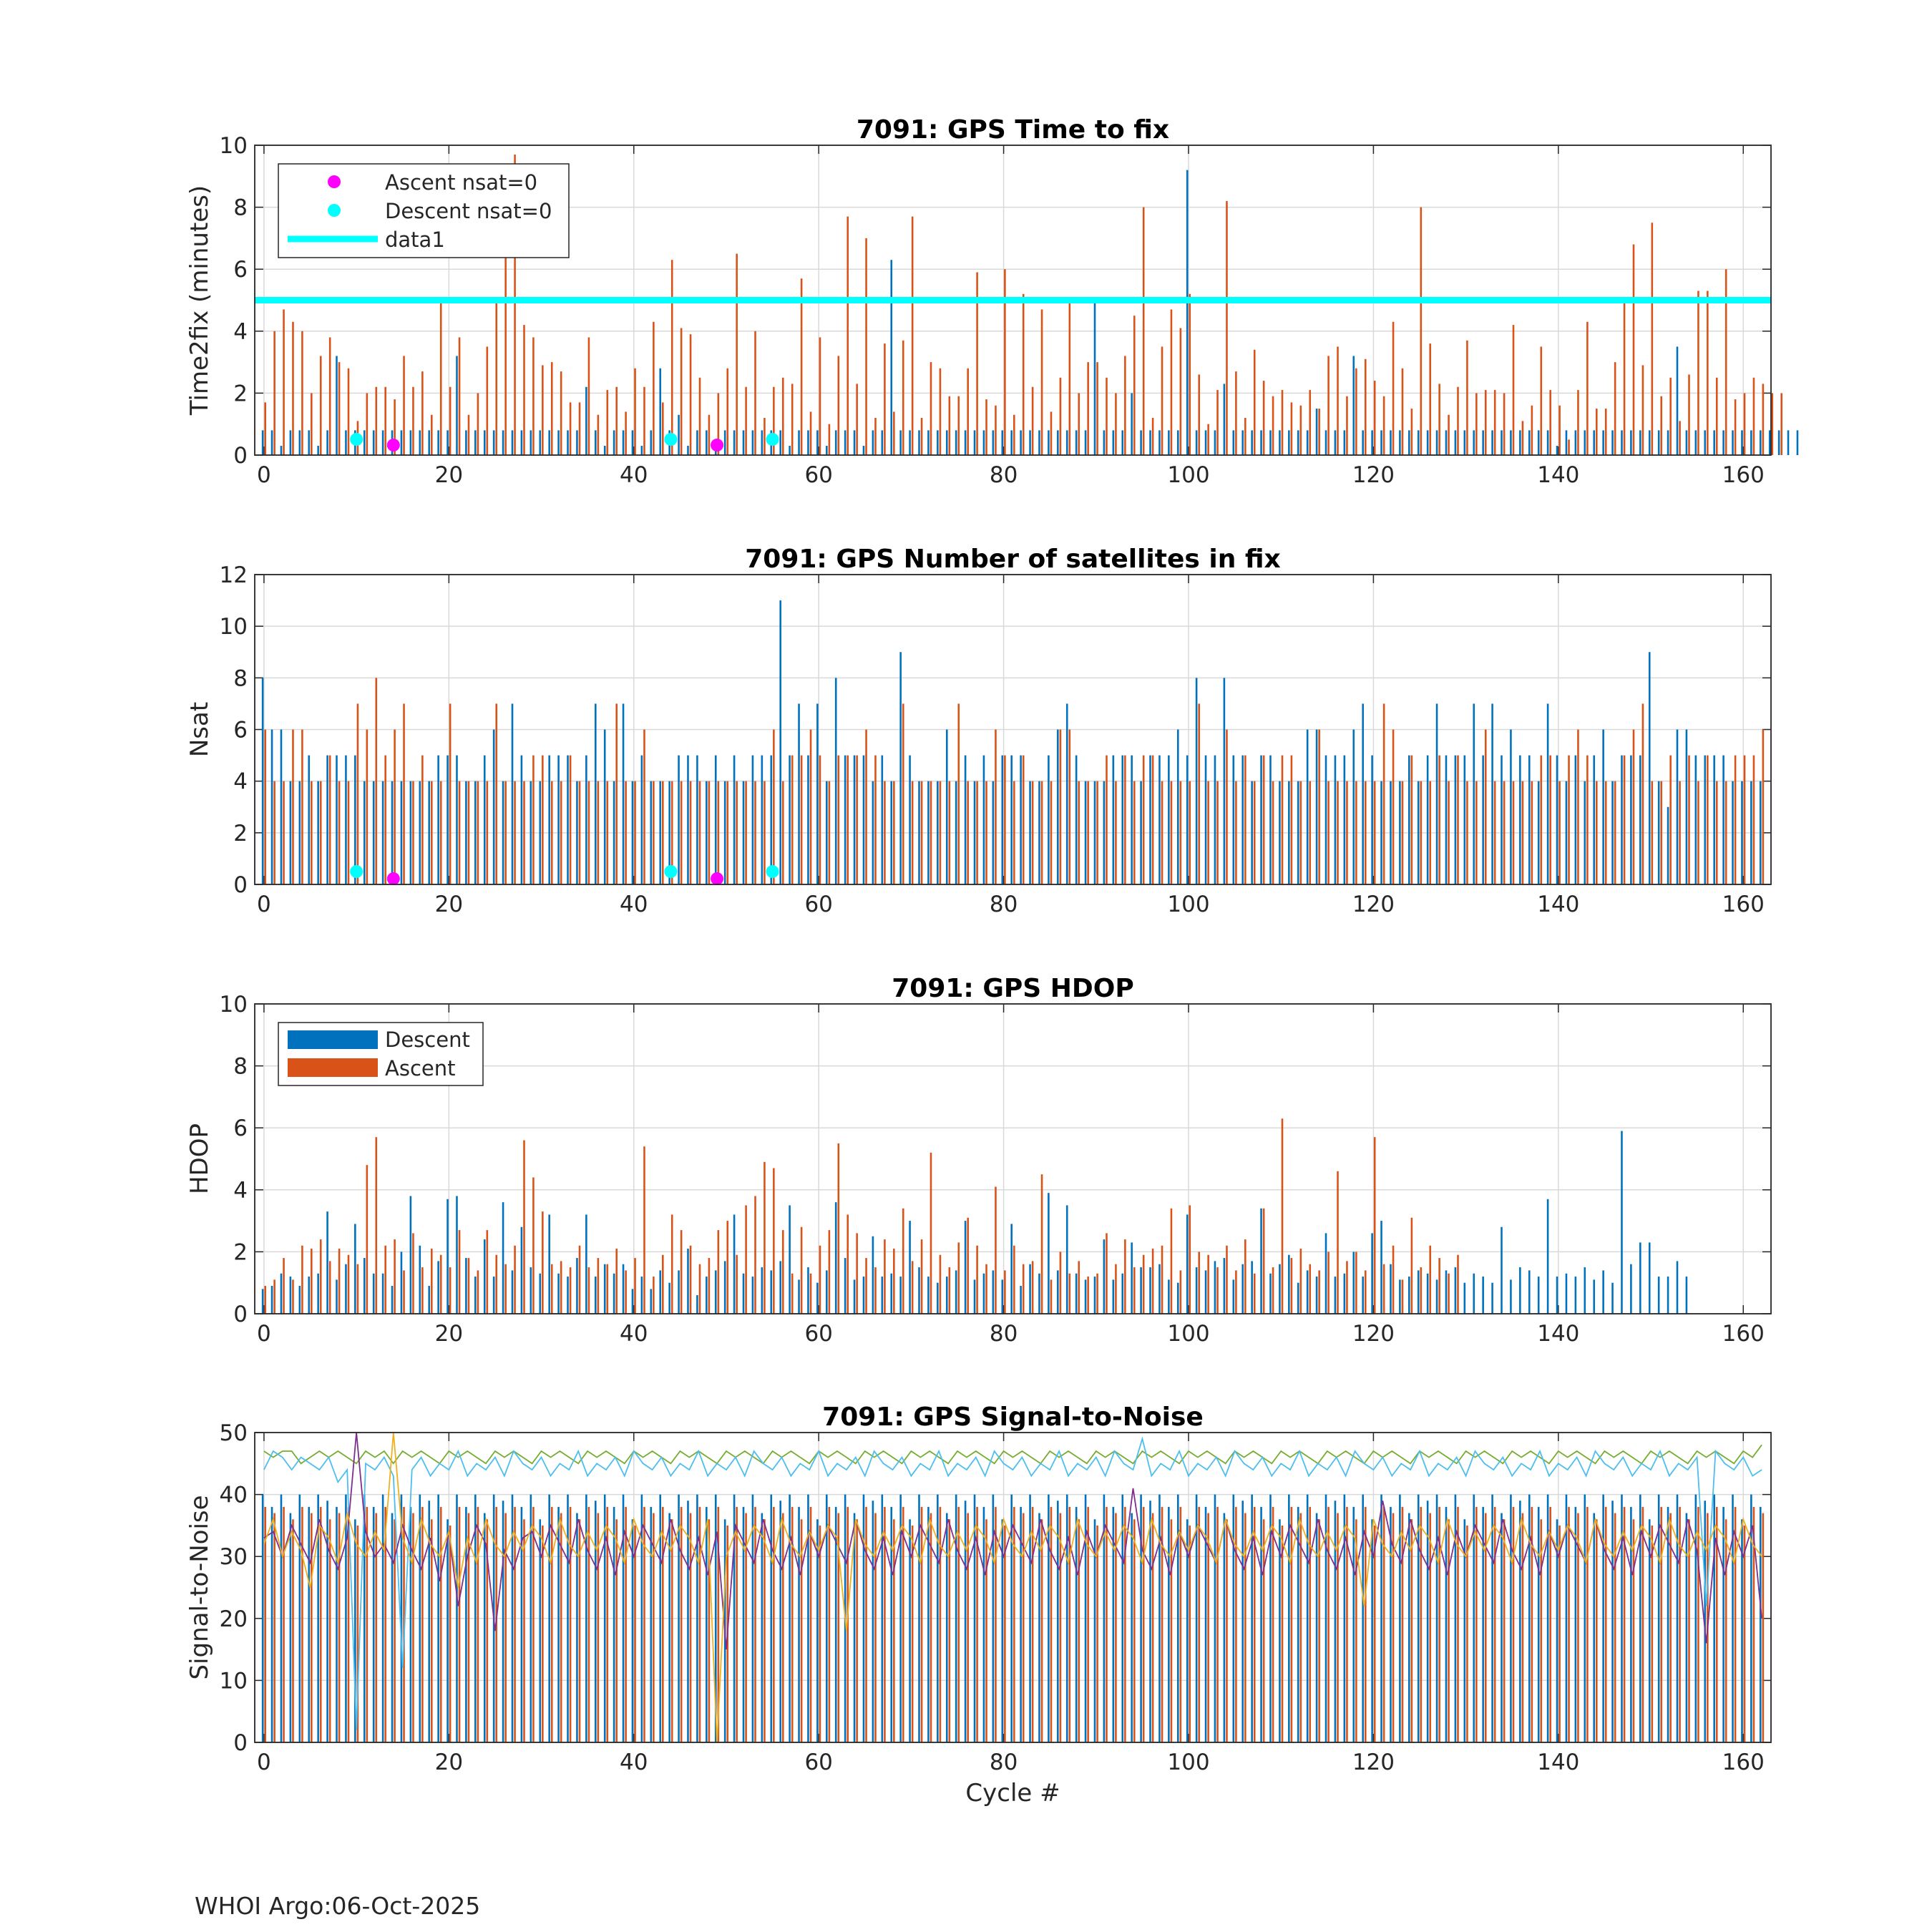 The width and height of the screenshot is (1932, 1932). What do you see at coordinates (199, 729) in the screenshot?
I see `y-axis-label: Nsat` at bounding box center [199, 729].